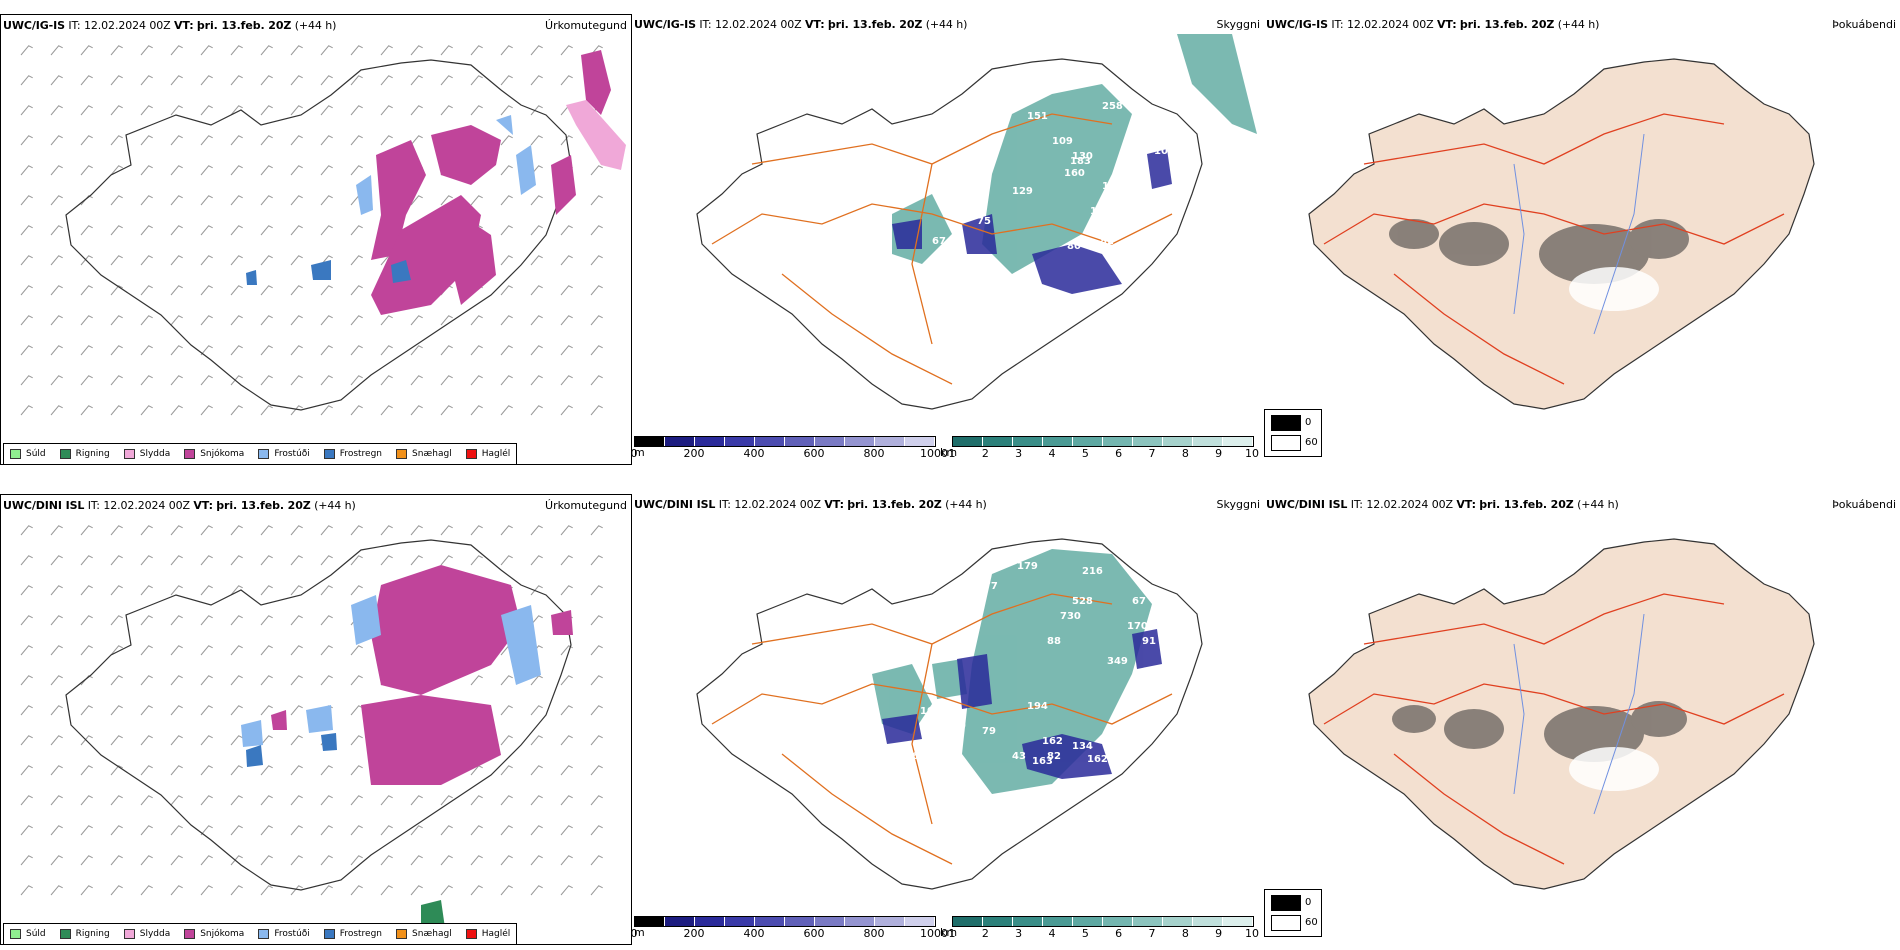 This screenshot has width=1900, height=950. Describe the element at coordinates (323, 230) in the screenshot. I see `precip-map` at that location.